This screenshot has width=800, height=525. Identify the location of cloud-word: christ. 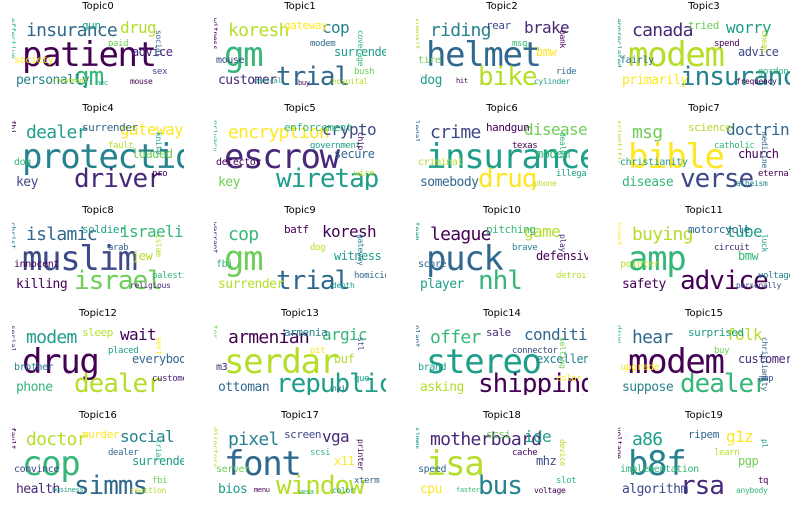
(14, 235).